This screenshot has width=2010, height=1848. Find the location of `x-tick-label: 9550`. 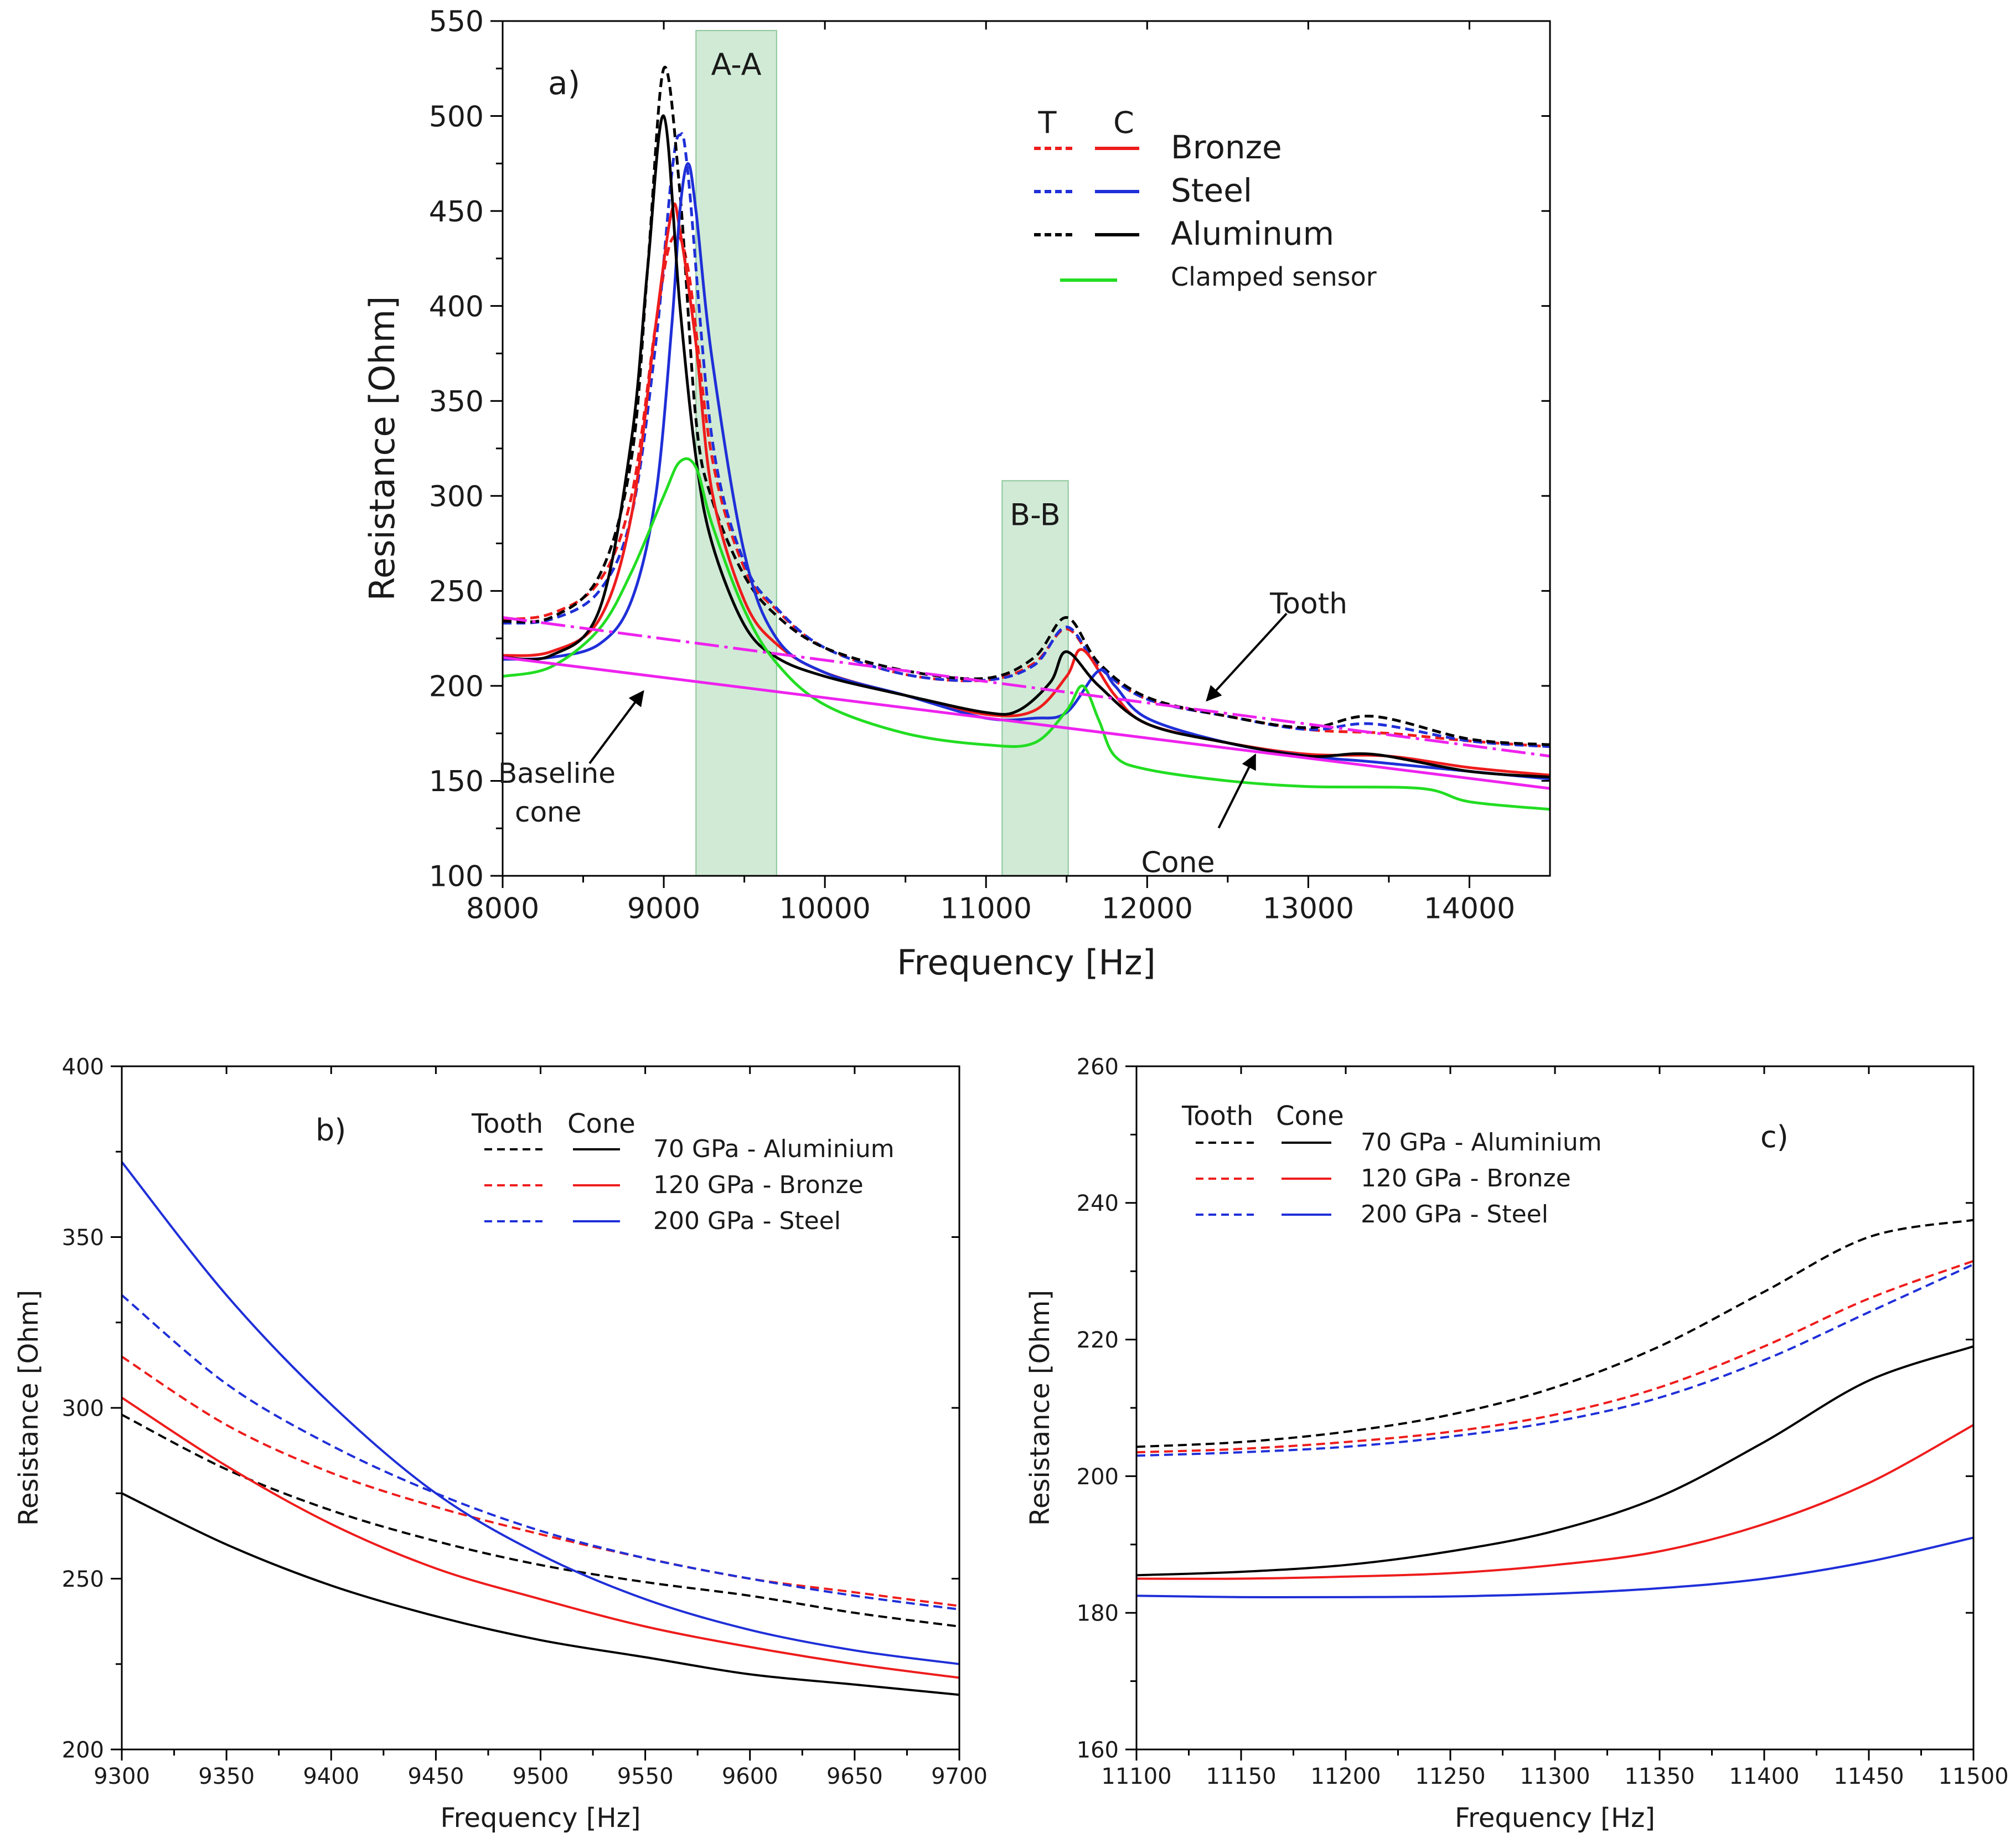

x-tick-label: 9550 is located at coordinates (645, 1776).